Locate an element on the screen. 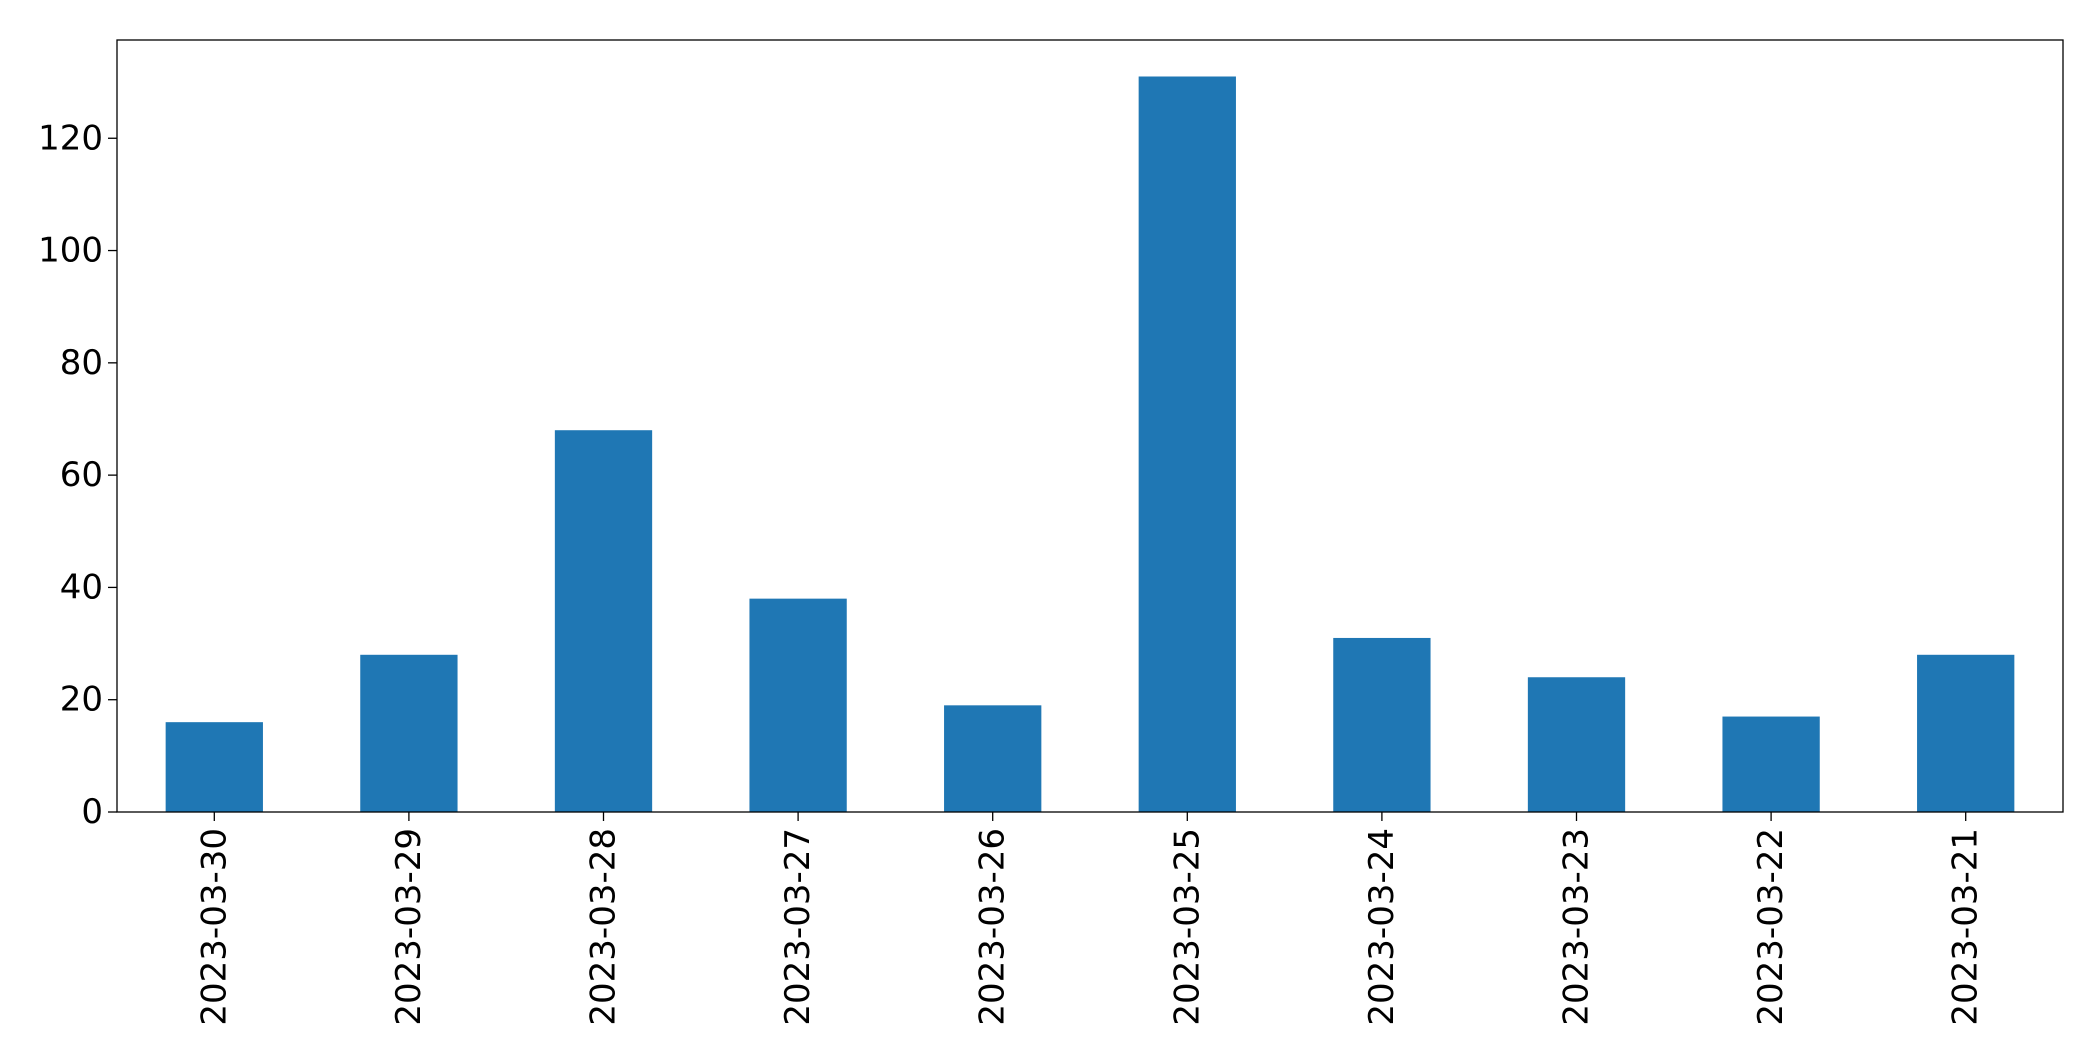  y-tick-label: 120 is located at coordinates (70, 138).